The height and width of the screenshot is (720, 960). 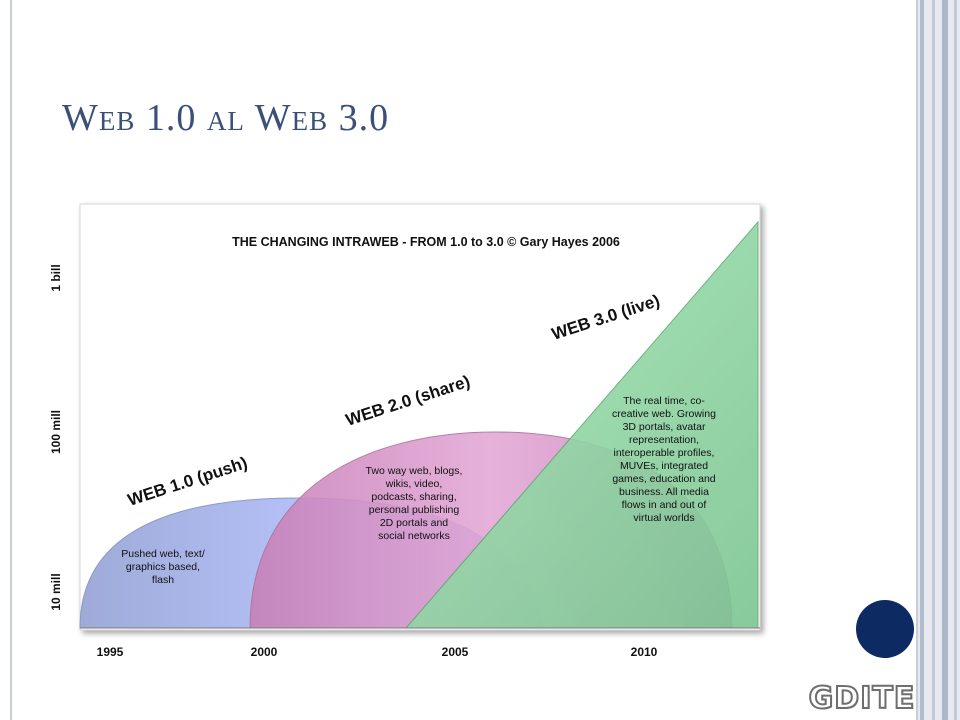 What do you see at coordinates (664, 492) in the screenshot?
I see `web3-description-line: business. All media` at bounding box center [664, 492].